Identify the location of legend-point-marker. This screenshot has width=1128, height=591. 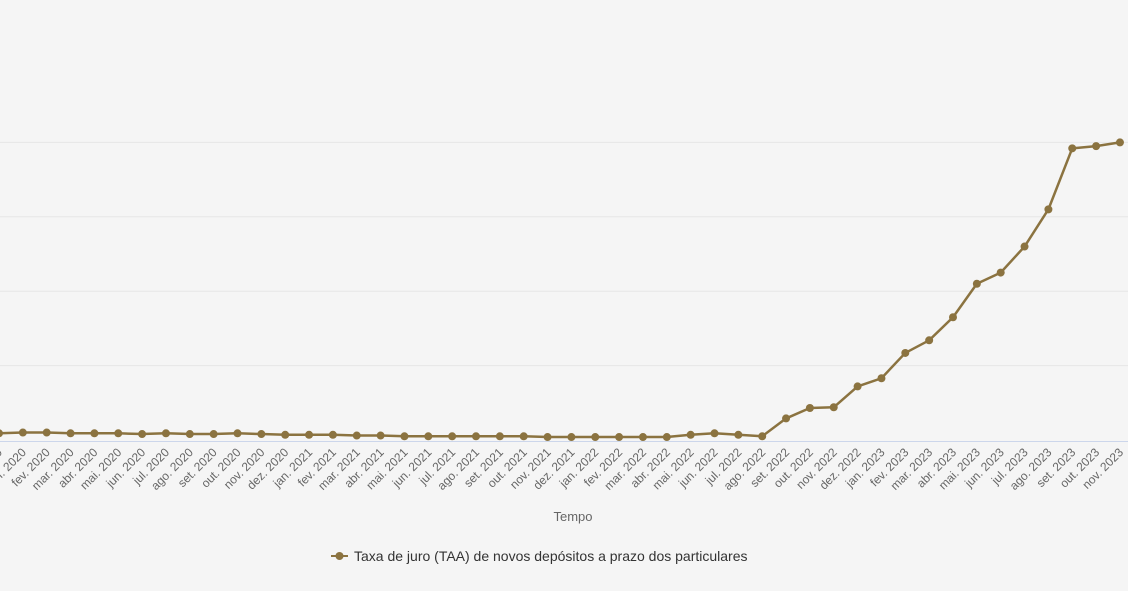
(339, 556).